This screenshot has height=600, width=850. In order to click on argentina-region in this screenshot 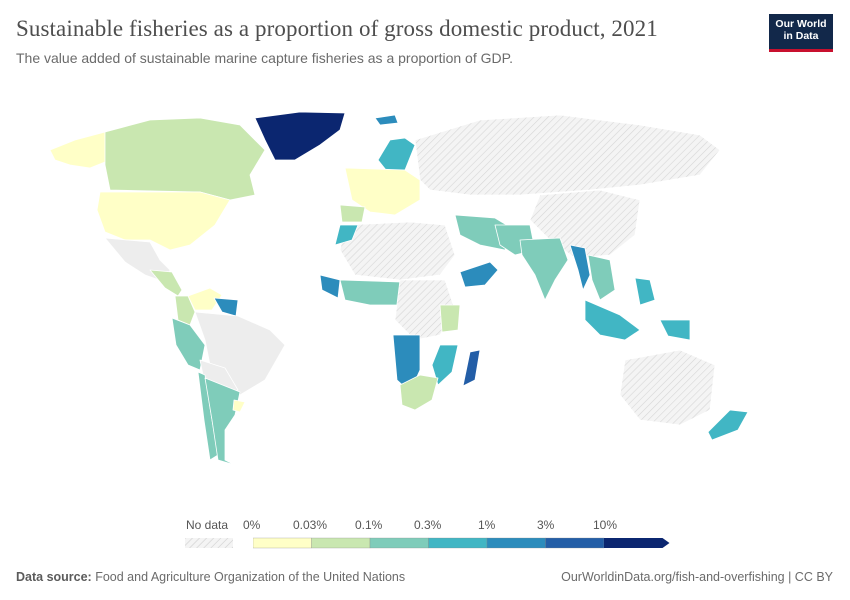, I will do `click(222, 421)`.